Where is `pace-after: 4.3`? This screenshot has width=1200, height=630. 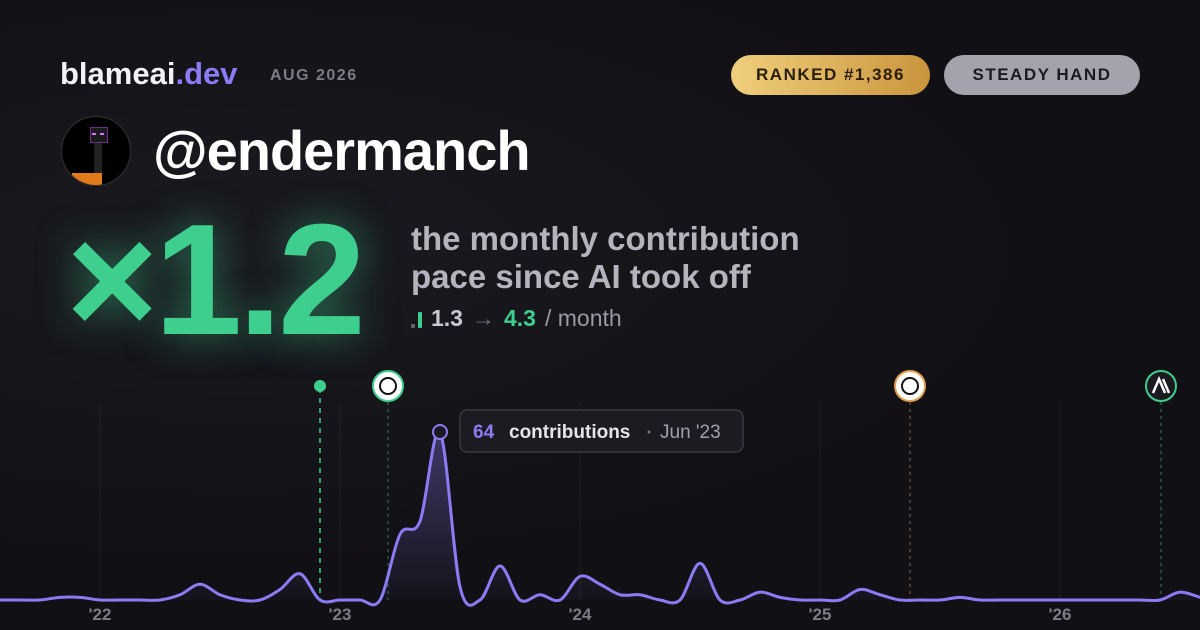
pace-after: 4.3 is located at coordinates (519, 318).